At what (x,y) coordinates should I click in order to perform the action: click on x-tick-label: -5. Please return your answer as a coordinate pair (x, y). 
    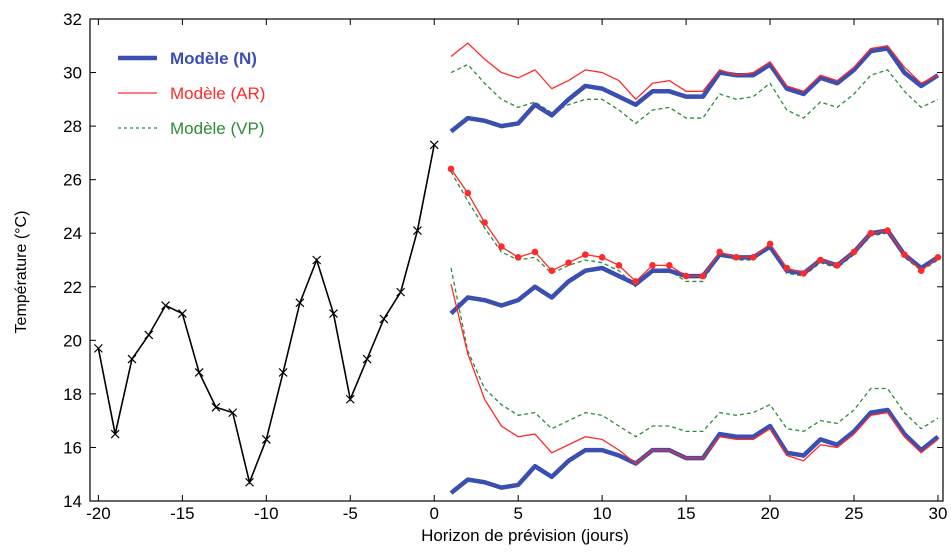
    Looking at the image, I should click on (350, 513).